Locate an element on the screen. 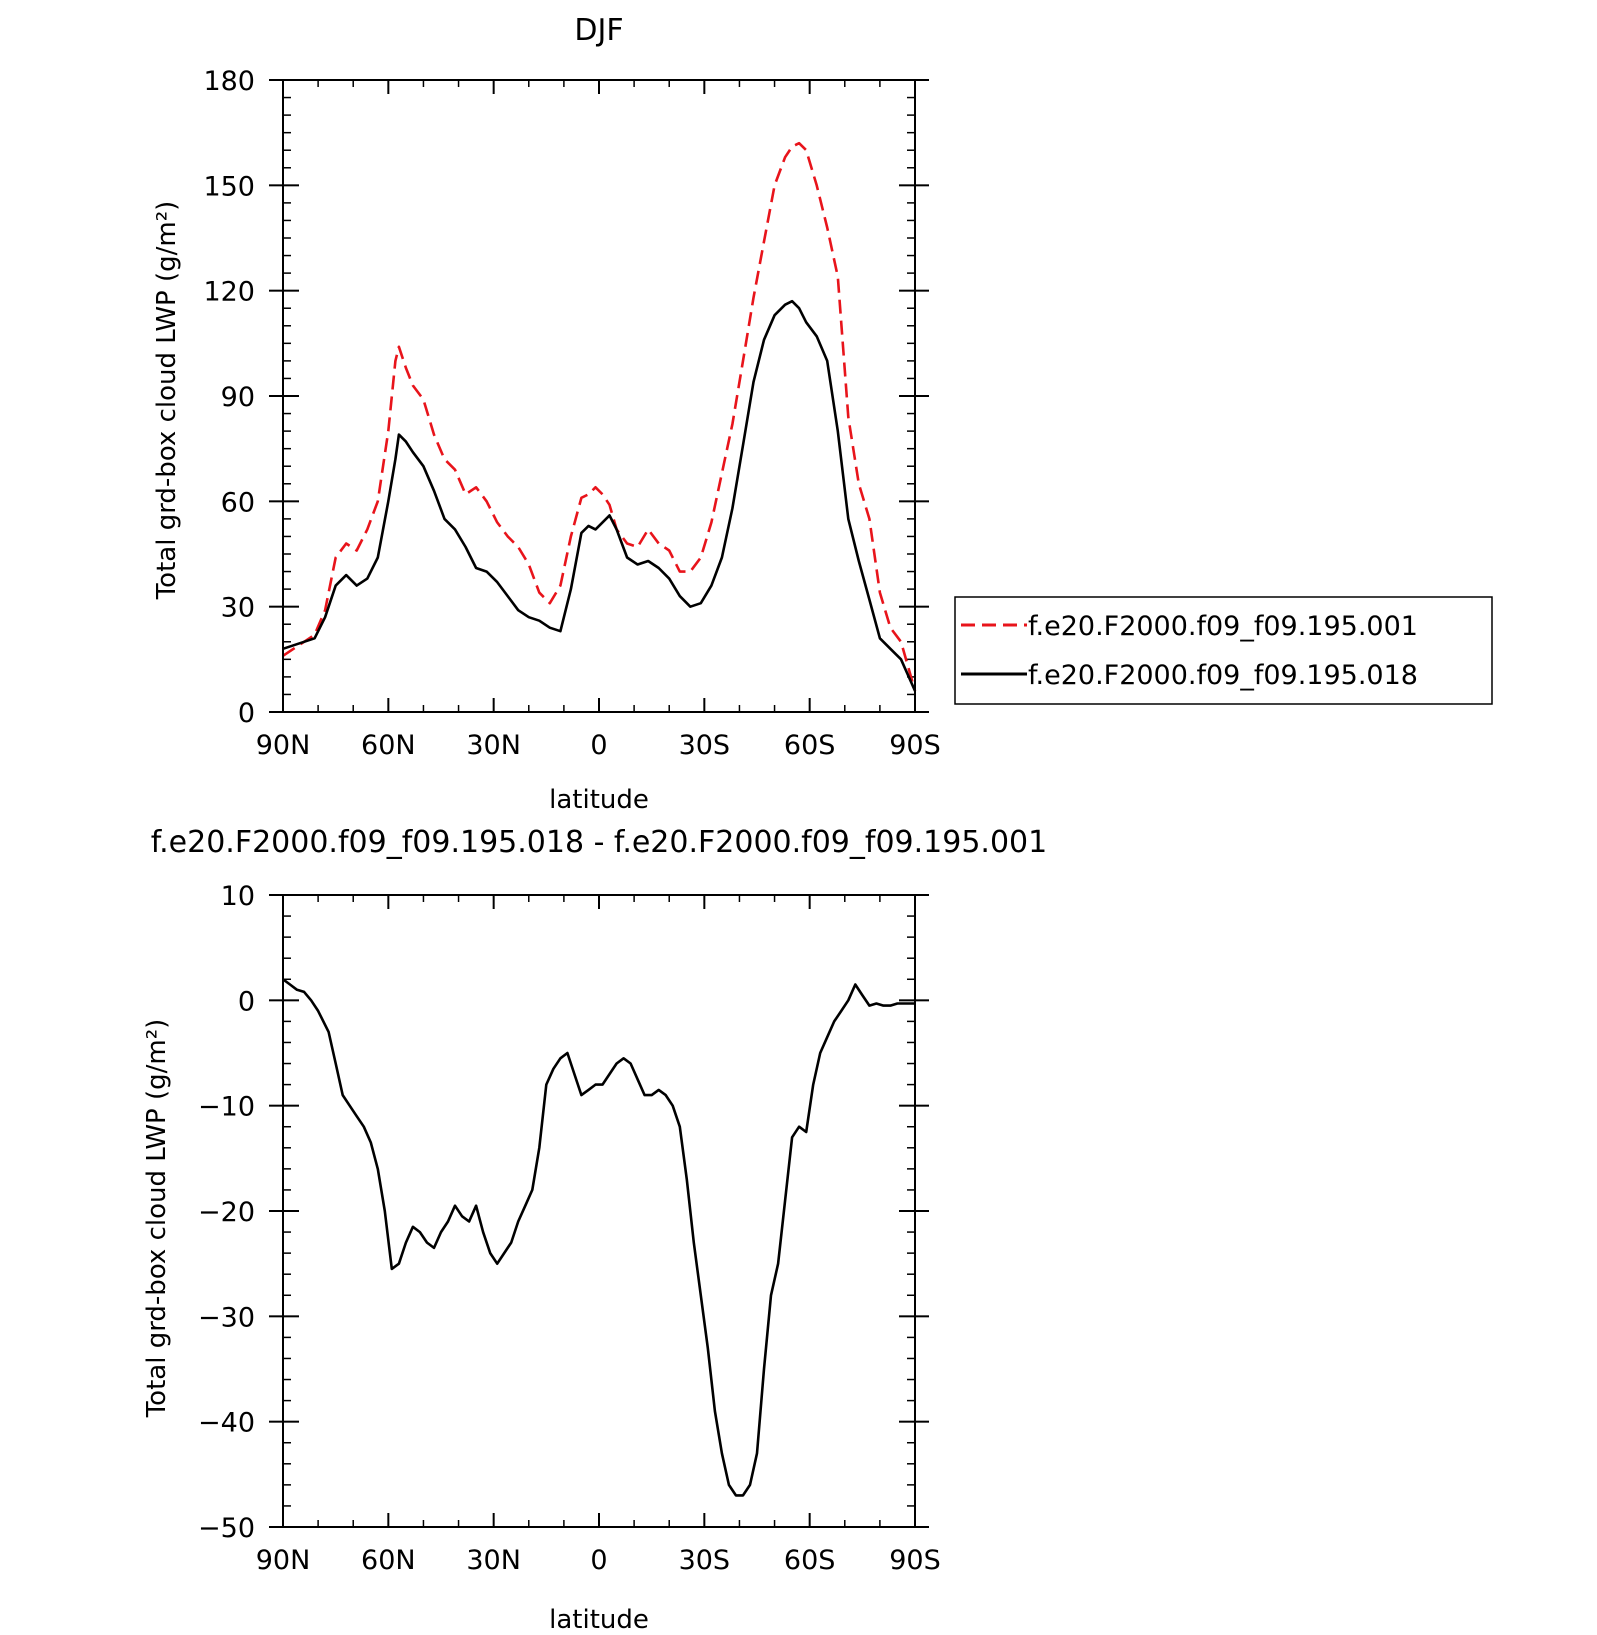 The height and width of the screenshot is (1635, 1597). bottom-series is located at coordinates (598, 1237).